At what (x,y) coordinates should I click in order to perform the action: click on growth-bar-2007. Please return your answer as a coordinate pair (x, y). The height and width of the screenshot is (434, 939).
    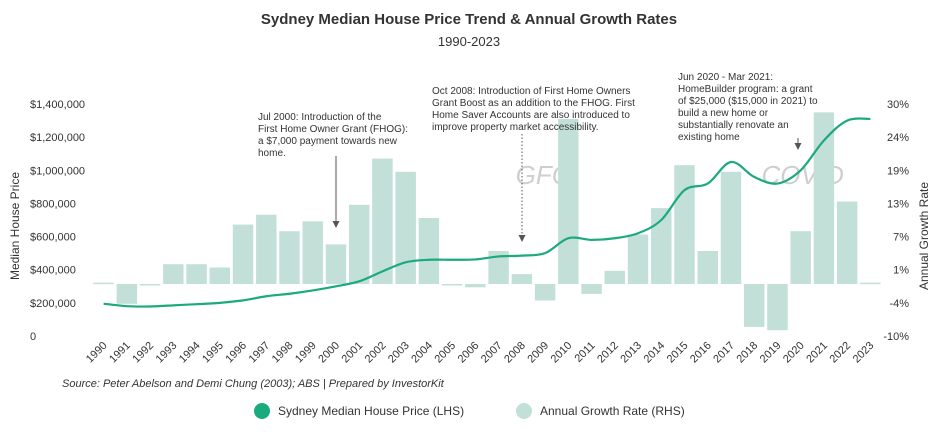
    Looking at the image, I should click on (498, 267).